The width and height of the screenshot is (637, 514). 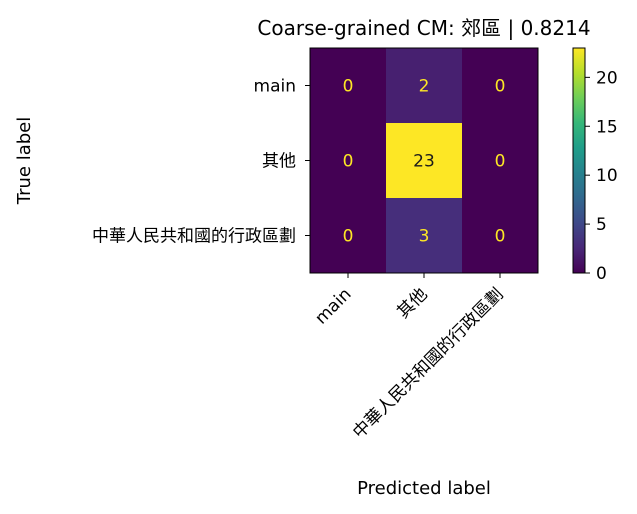 What do you see at coordinates (601, 225) in the screenshot?
I see `colorbar-tick-label: 5` at bounding box center [601, 225].